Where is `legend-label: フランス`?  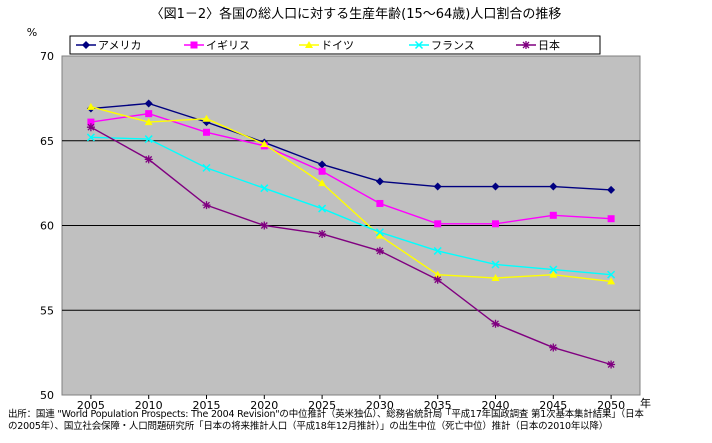
legend-label: フランス is located at coordinates (453, 45).